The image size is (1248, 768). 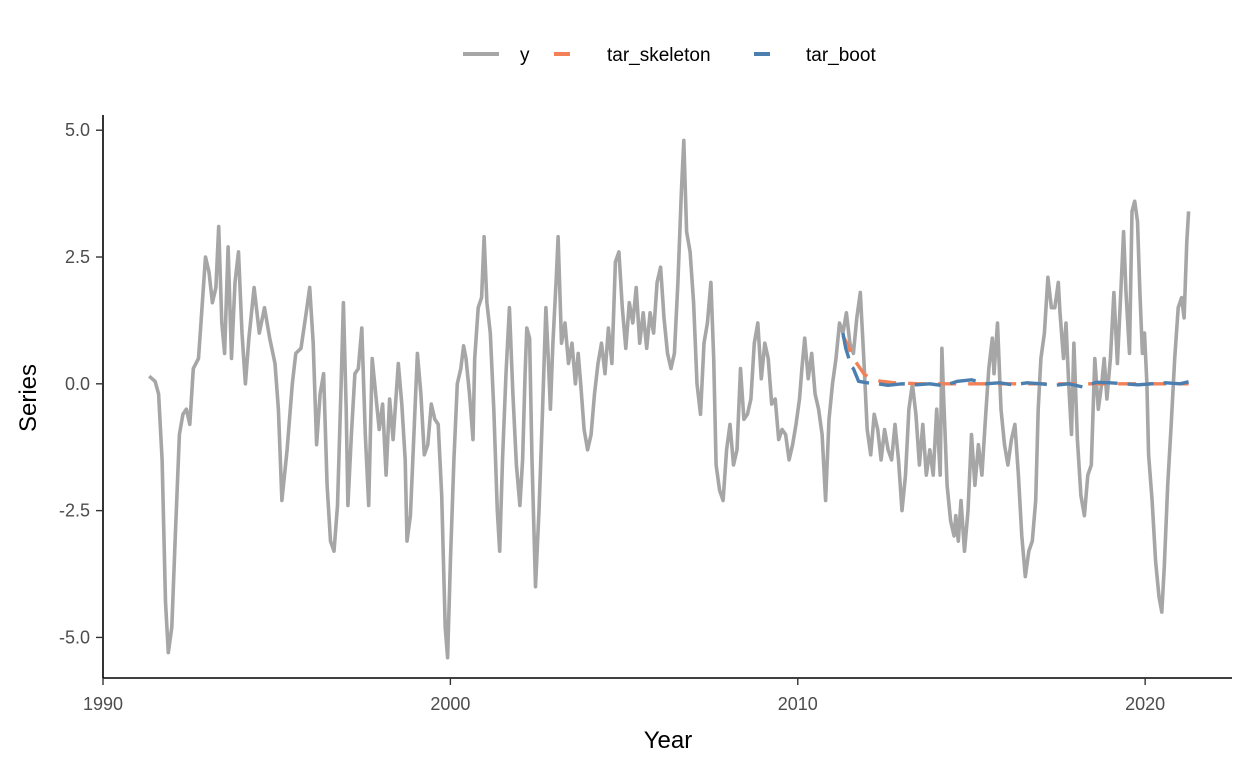 What do you see at coordinates (1145, 704) in the screenshot?
I see `x-tick-label: 2020` at bounding box center [1145, 704].